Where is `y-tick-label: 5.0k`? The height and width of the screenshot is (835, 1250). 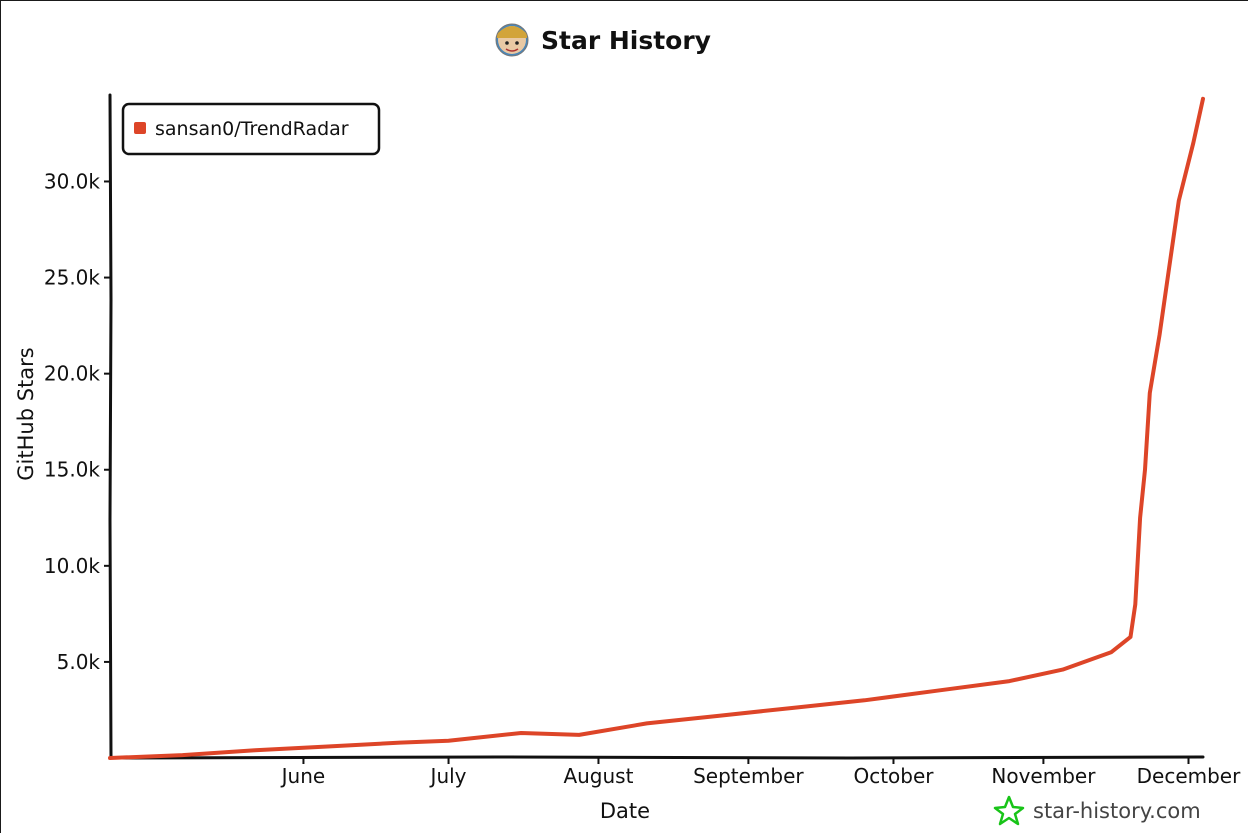 y-tick-label: 5.0k is located at coordinates (79, 662).